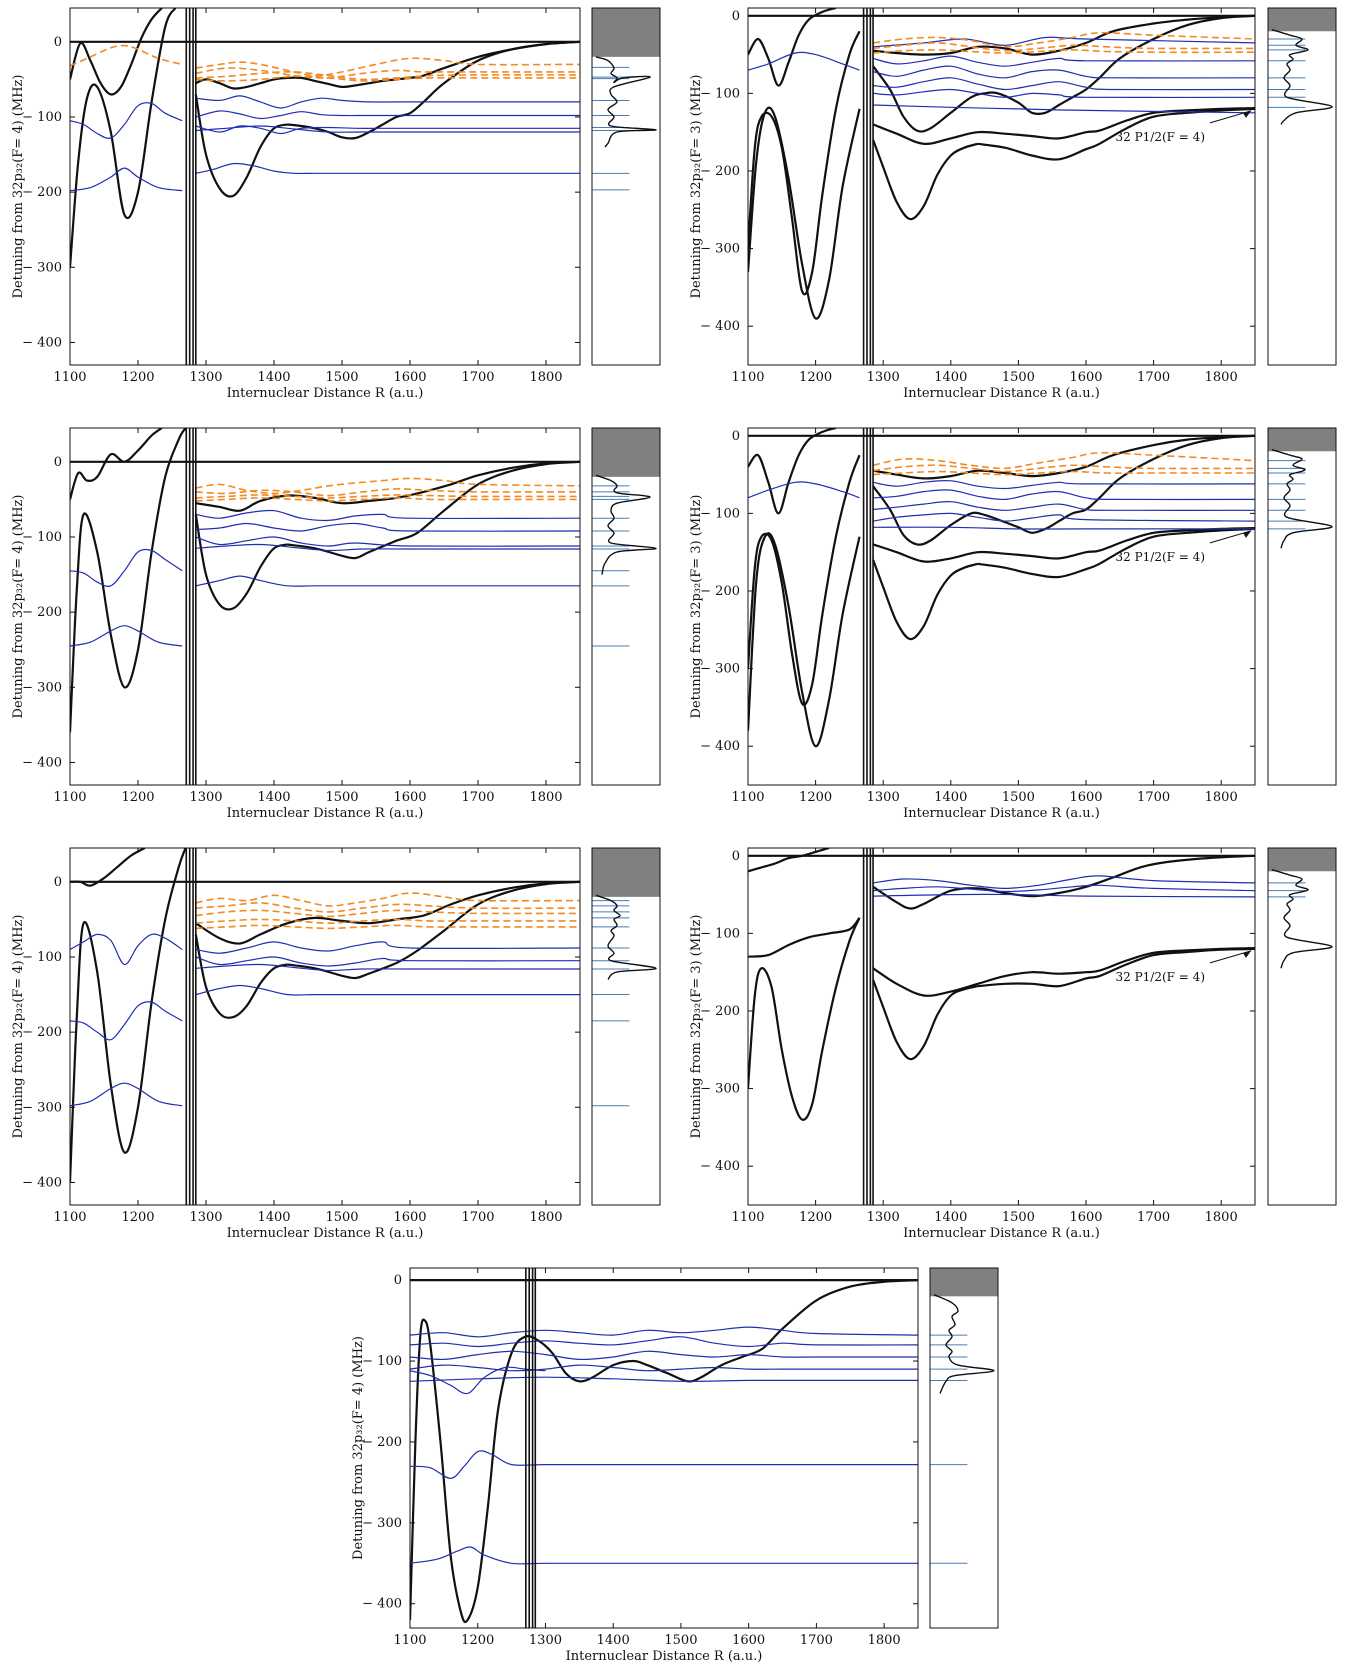 This screenshot has height=1674, width=1346. Describe the element at coordinates (1001, 393) in the screenshot. I see `x-axis-label: Internuclear Distance R (a.u.)` at that location.